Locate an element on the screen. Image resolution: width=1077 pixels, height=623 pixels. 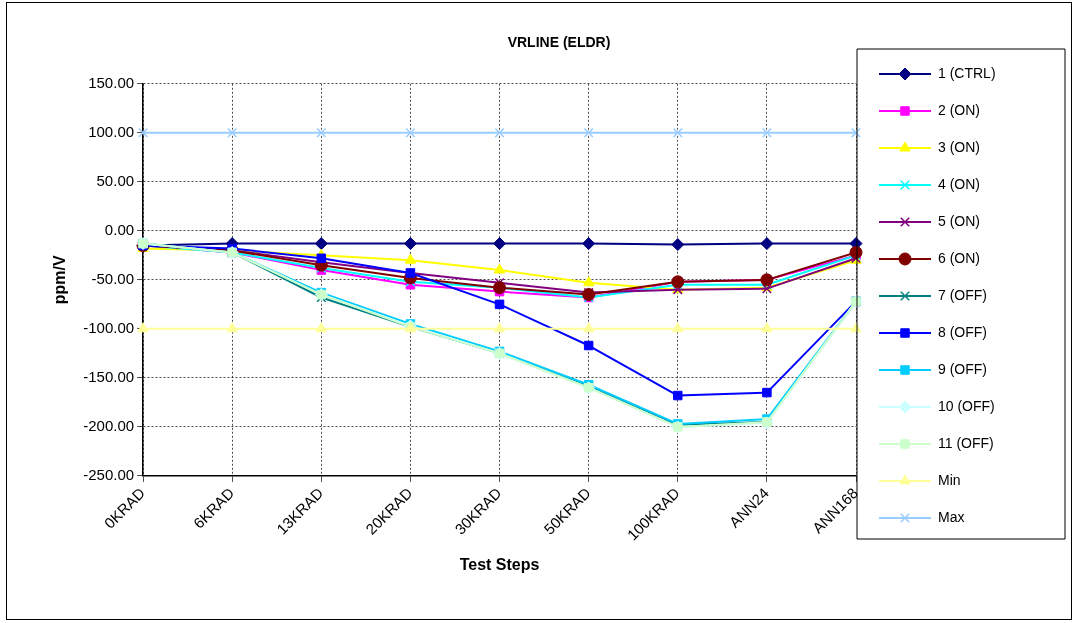
legend-label: 4 (ON) is located at coordinates (959, 183).